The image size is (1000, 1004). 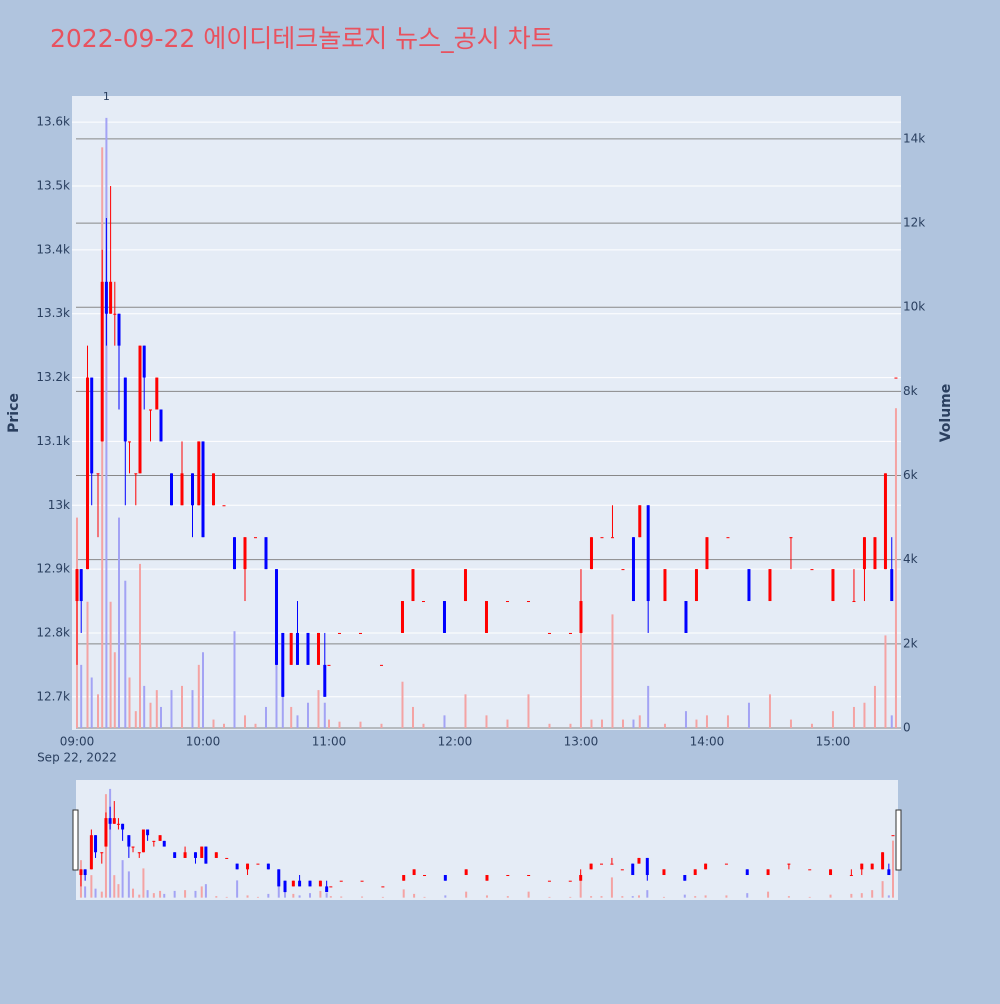 I want to click on y2-tick-label: 0, so click(x=907, y=727).